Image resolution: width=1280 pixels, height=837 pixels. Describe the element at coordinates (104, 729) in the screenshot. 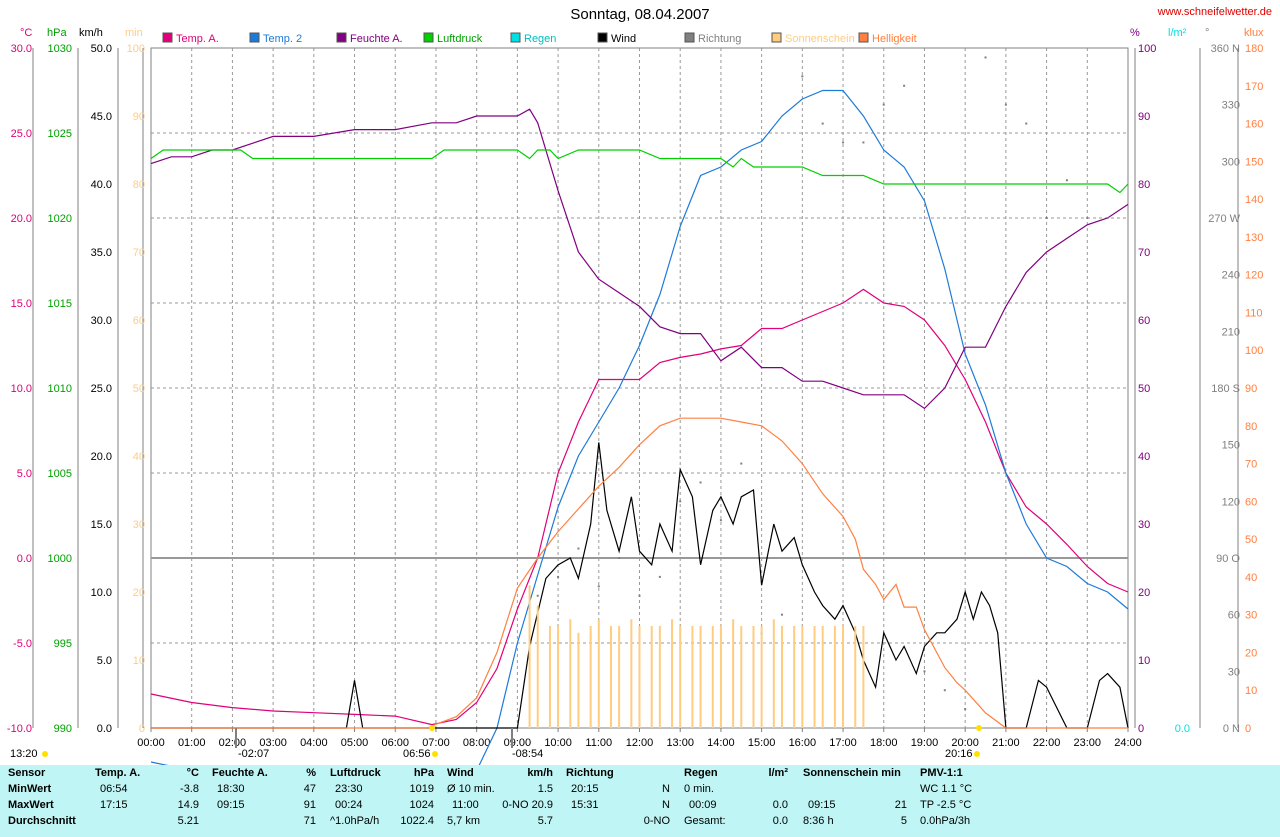

I see `tick-kmh: 0.0` at that location.